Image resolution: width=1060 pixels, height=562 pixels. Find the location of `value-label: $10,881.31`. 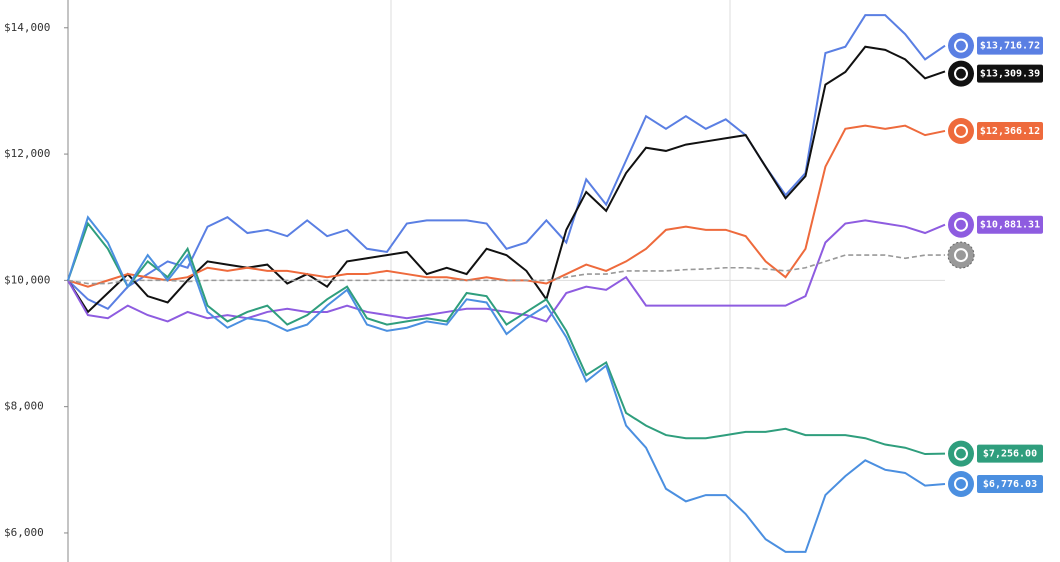

value-label: $10,881.31 is located at coordinates (1010, 225).